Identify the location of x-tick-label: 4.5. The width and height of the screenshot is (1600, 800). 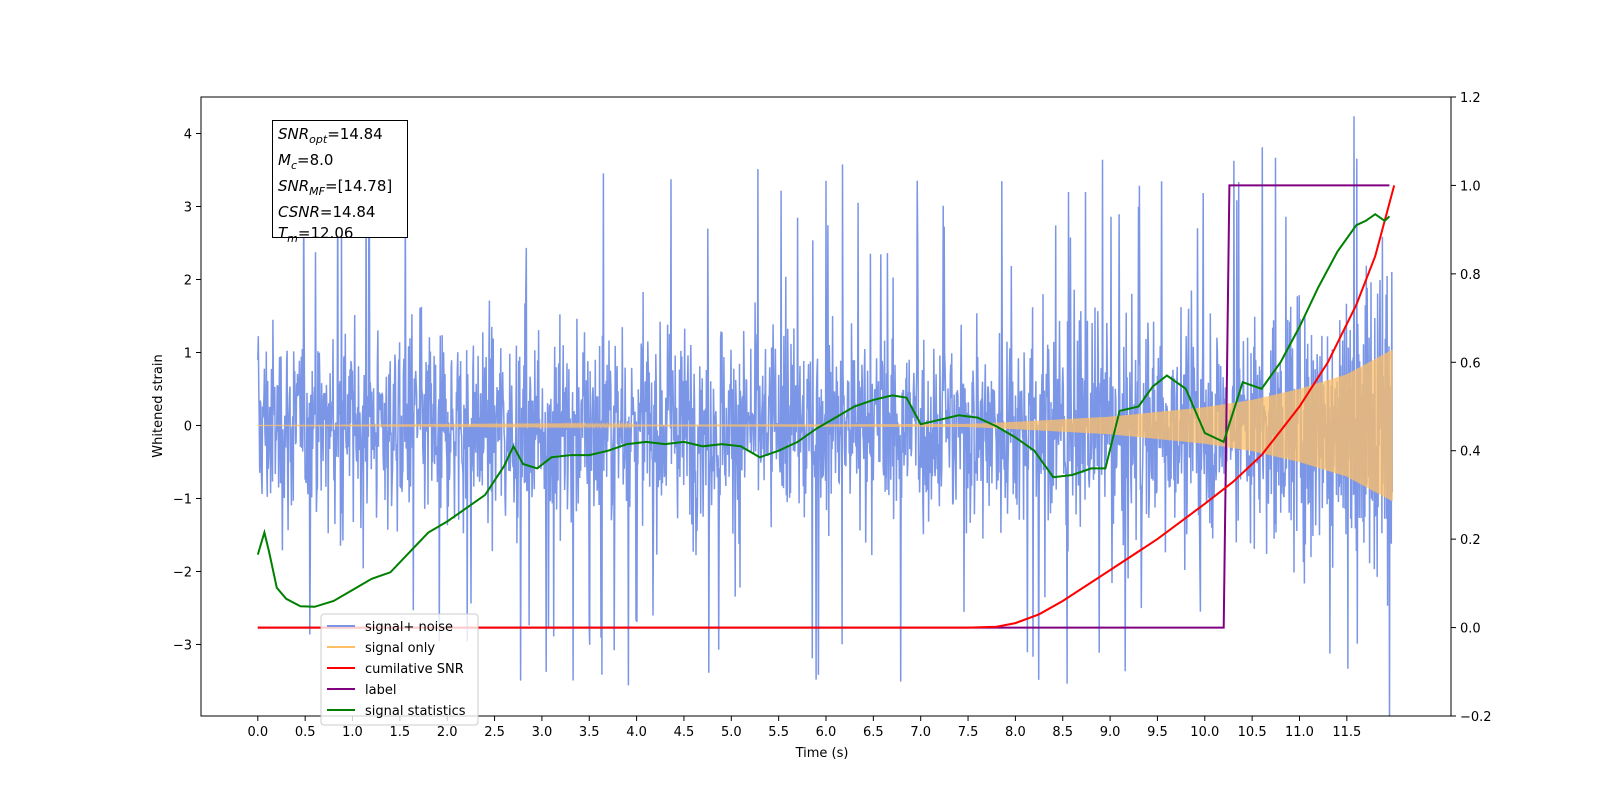
(684, 732).